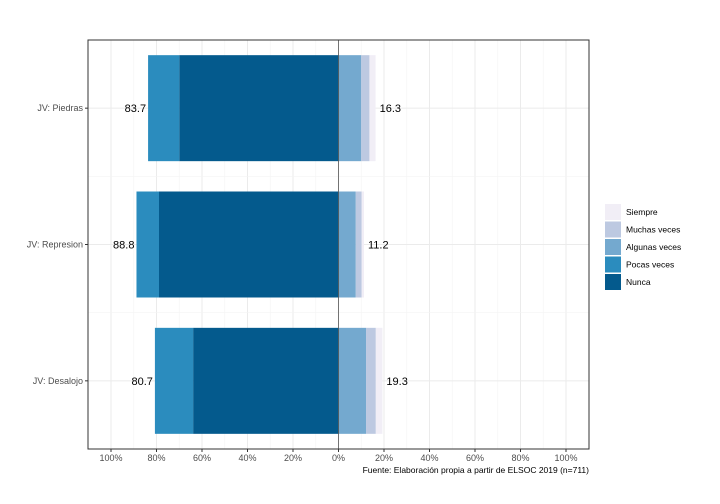 The image size is (720, 504). What do you see at coordinates (653, 247) in the screenshot?
I see `legend-label: Algunas veces` at bounding box center [653, 247].